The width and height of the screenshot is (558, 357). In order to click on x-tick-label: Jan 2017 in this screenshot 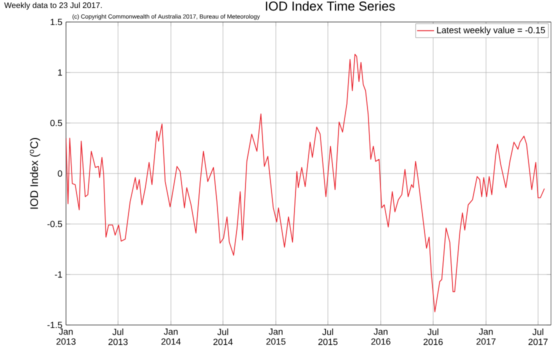, I will do `click(486, 336)`.